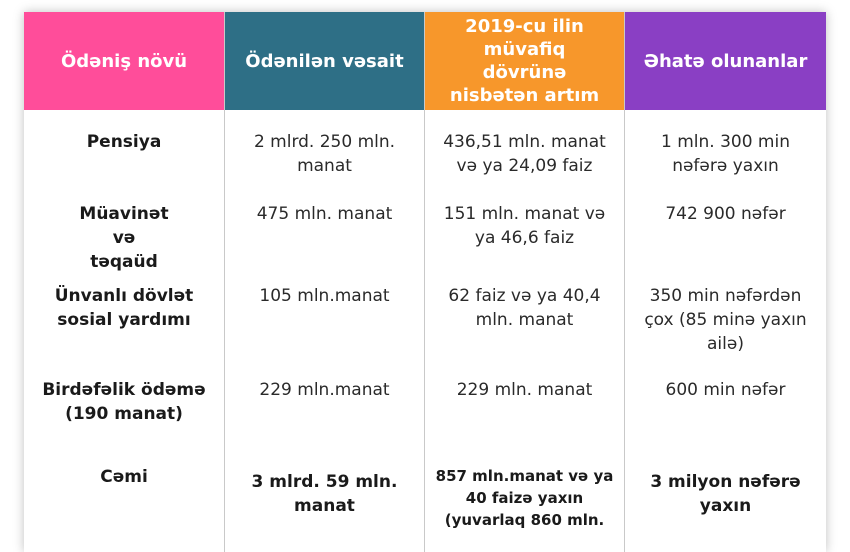  Describe the element at coordinates (524, 390) in the screenshot. I see `cell-one-time-growth: 229 mln. manat` at that location.